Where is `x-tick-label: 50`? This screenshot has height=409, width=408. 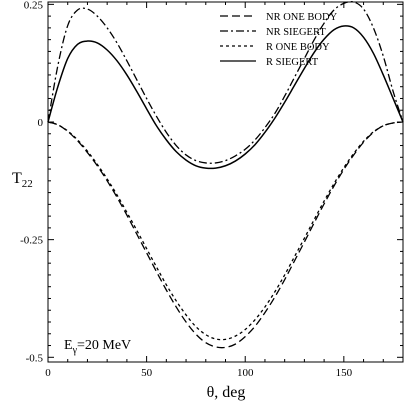 x-tick-label: 50 is located at coordinates (147, 373).